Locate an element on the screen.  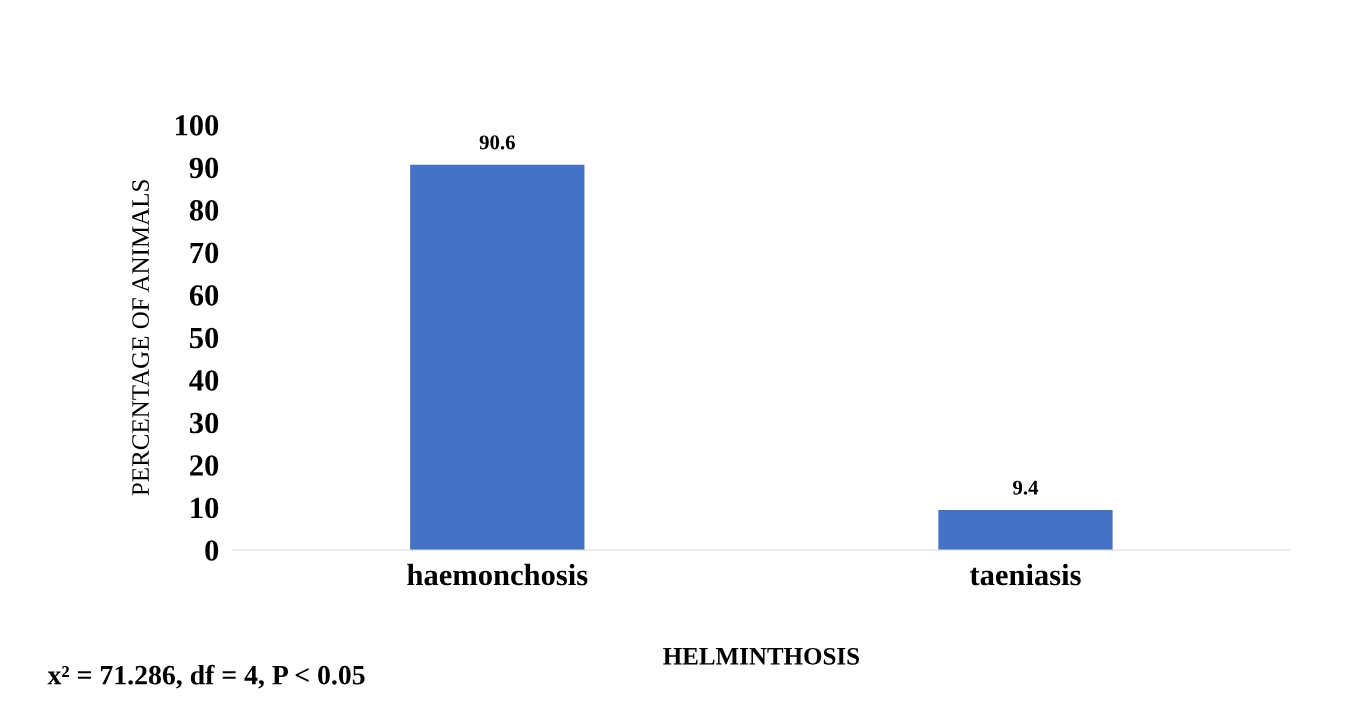
x-tick-label: taeniasis is located at coordinates (1025, 574).